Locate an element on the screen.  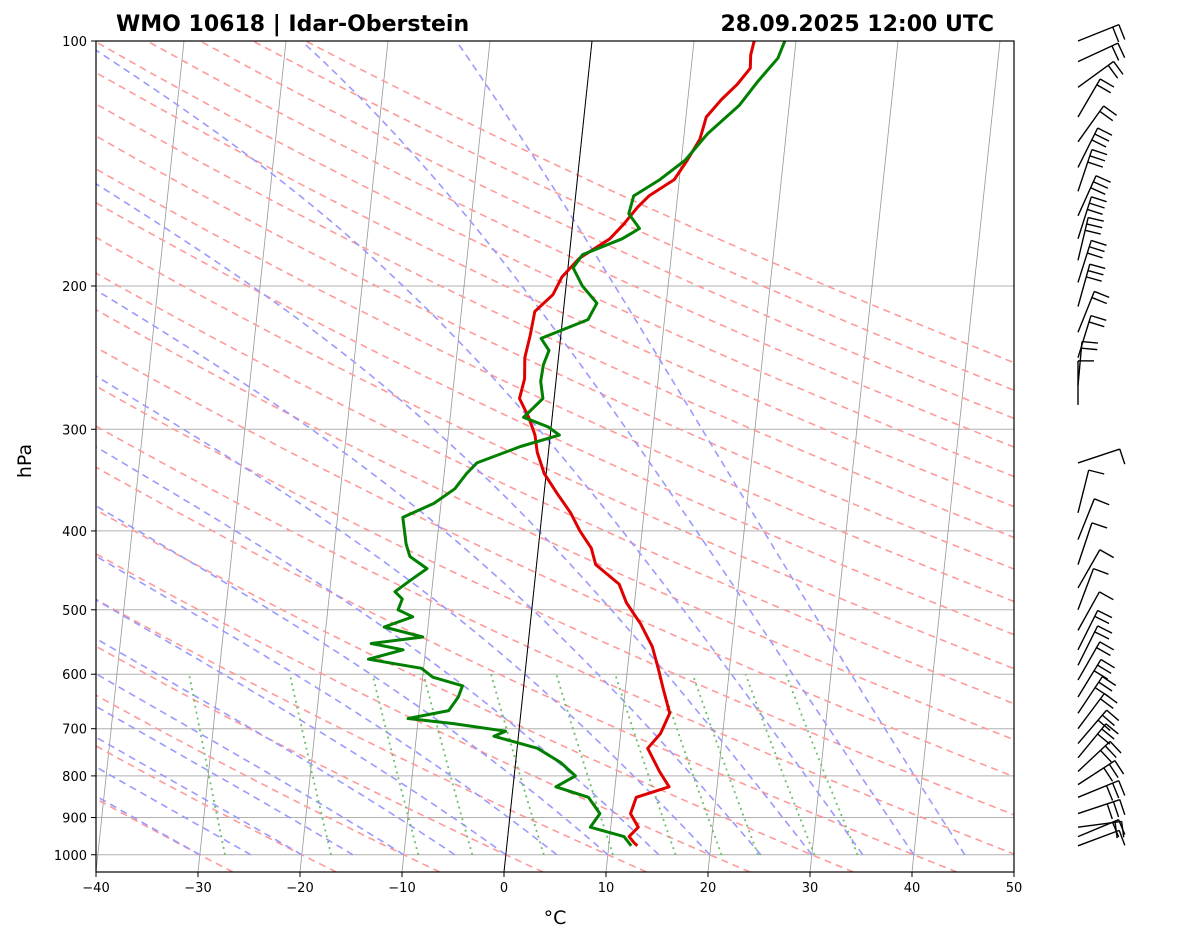
x-tick-label: −40 is located at coordinates (95, 888).